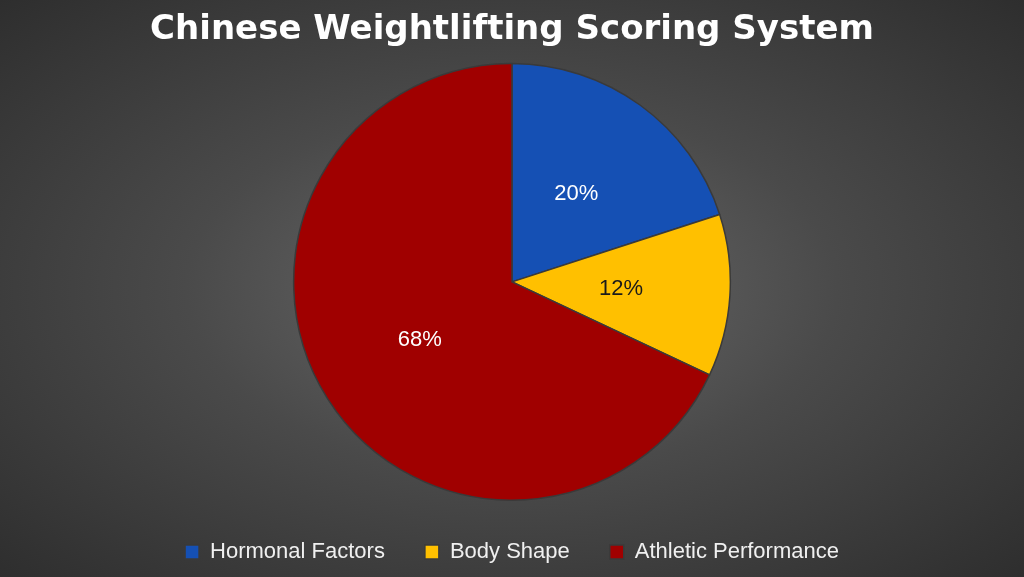  Describe the element at coordinates (576, 192) in the screenshot. I see `data-label: 20%` at that location.